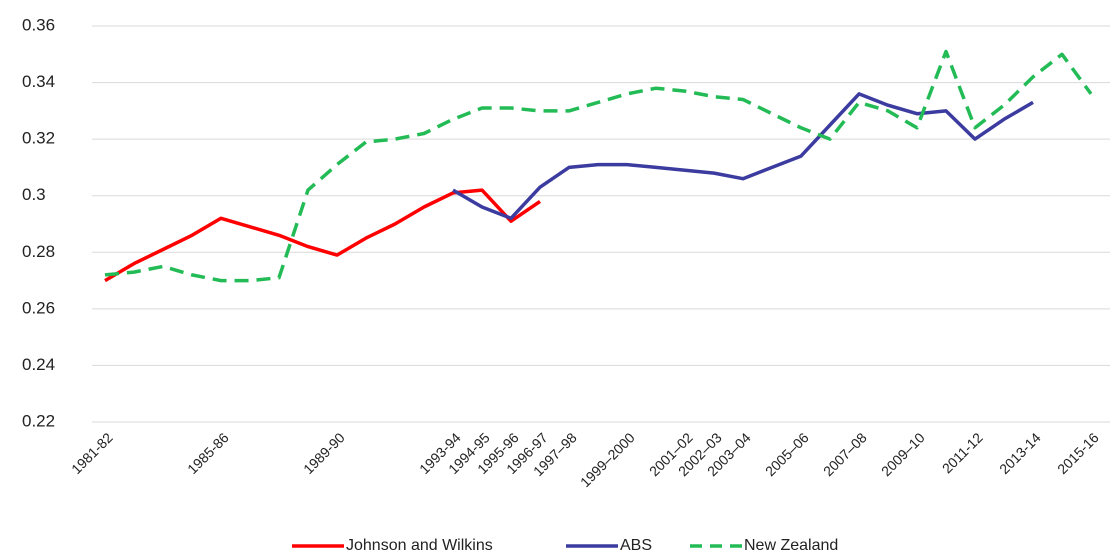 The height and width of the screenshot is (557, 1116). What do you see at coordinates (38, 420) in the screenshot?
I see `y-tick-label: 0.22` at bounding box center [38, 420].